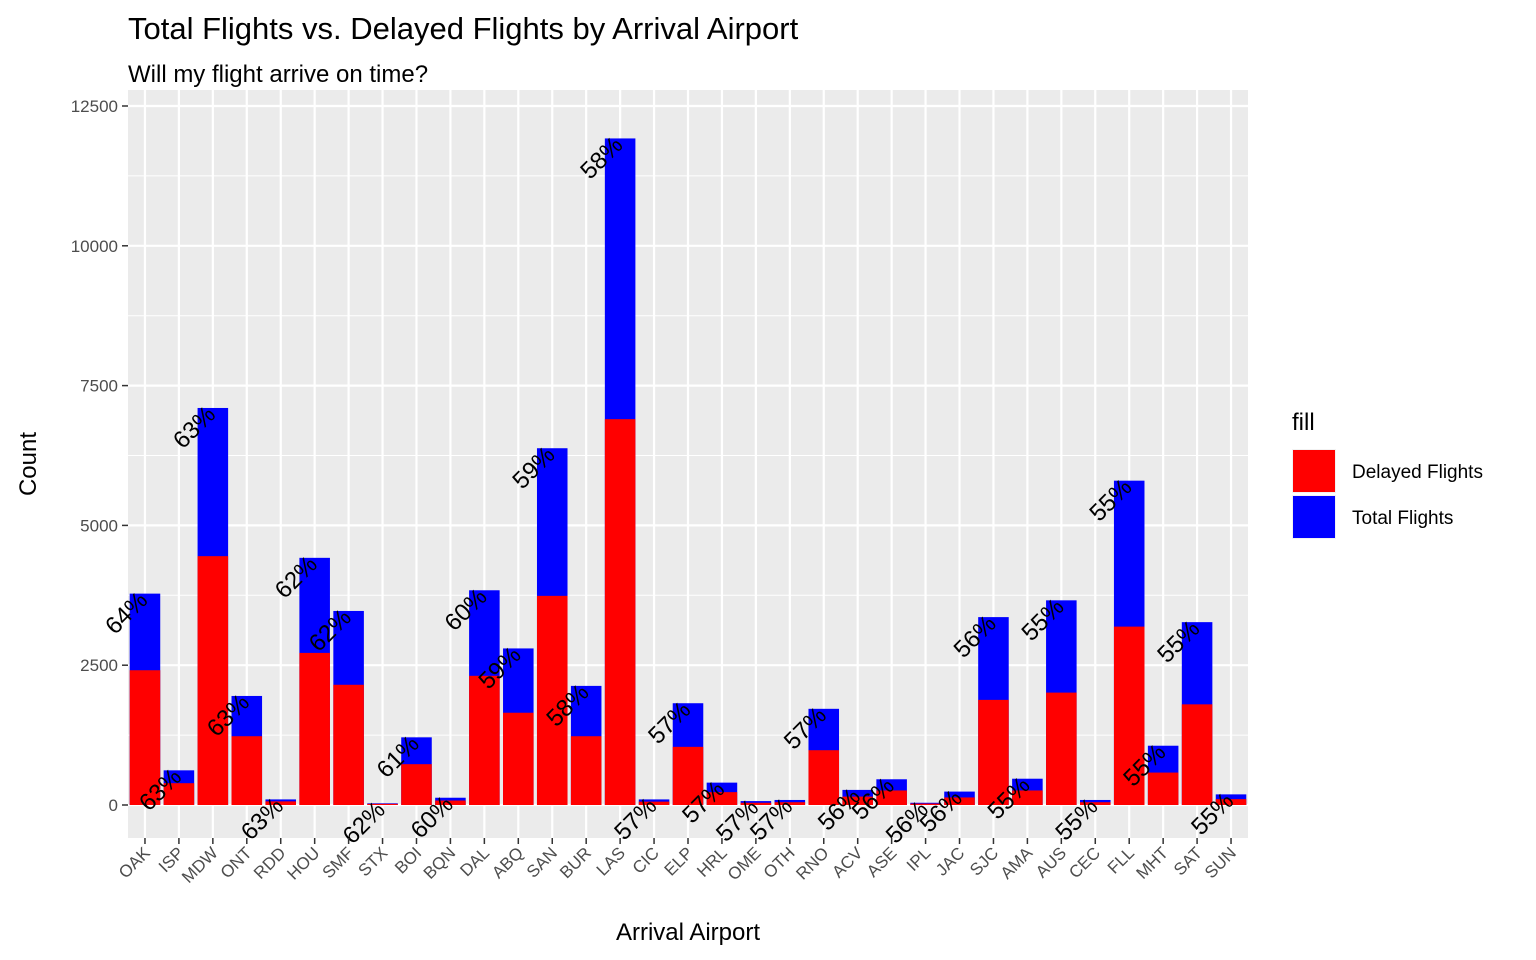 The width and height of the screenshot is (1536, 960). Describe the element at coordinates (338, 862) in the screenshot. I see `x-tick-label: SMF` at that location.